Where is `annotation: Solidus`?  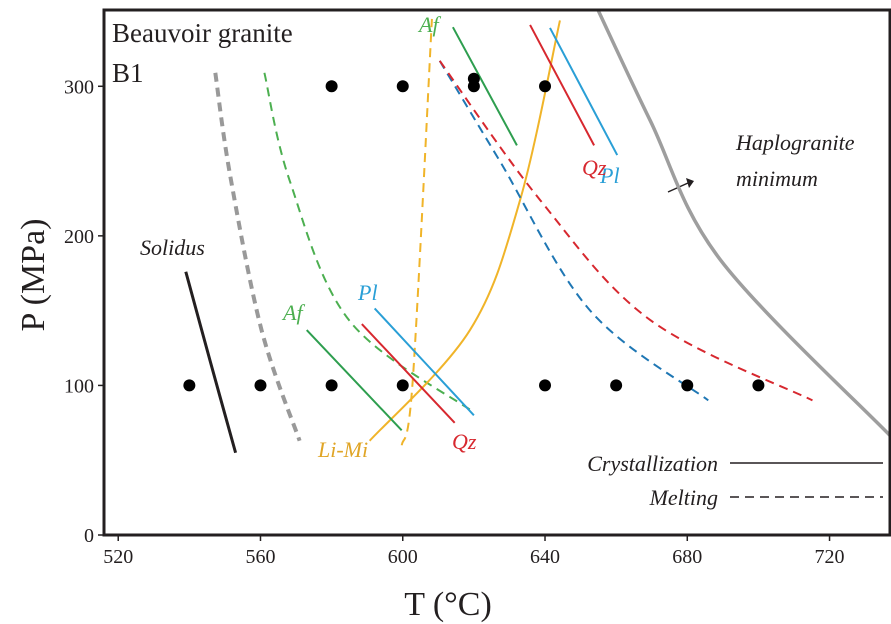
annotation: Solidus is located at coordinates (172, 247).